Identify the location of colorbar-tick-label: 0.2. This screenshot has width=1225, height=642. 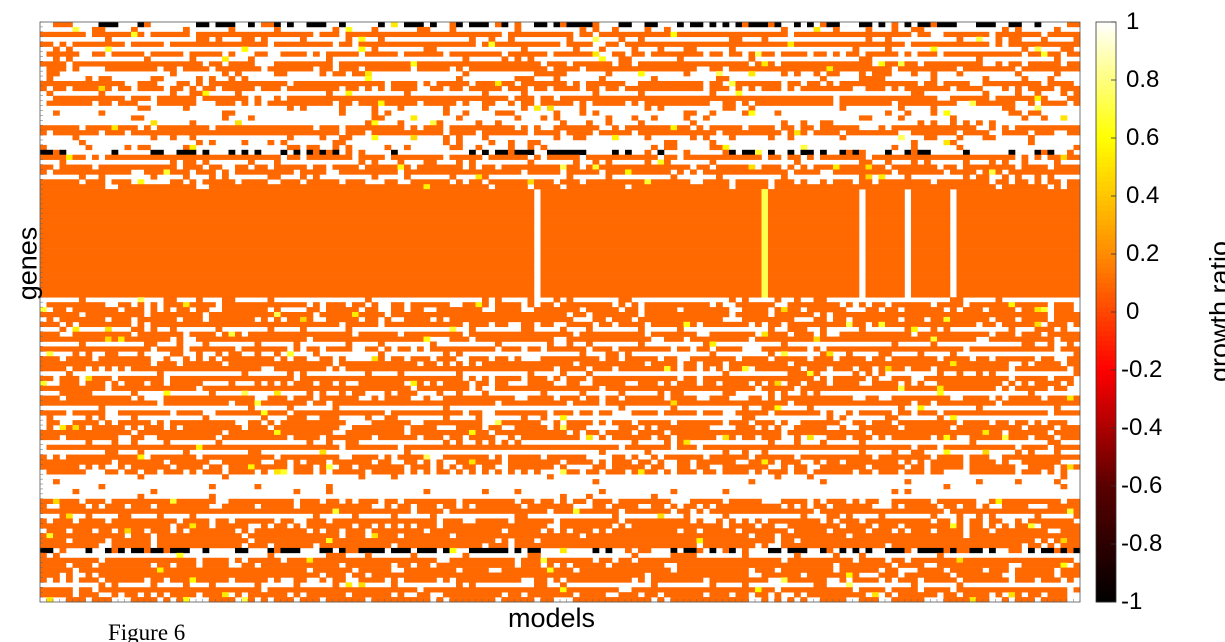
(1142, 254).